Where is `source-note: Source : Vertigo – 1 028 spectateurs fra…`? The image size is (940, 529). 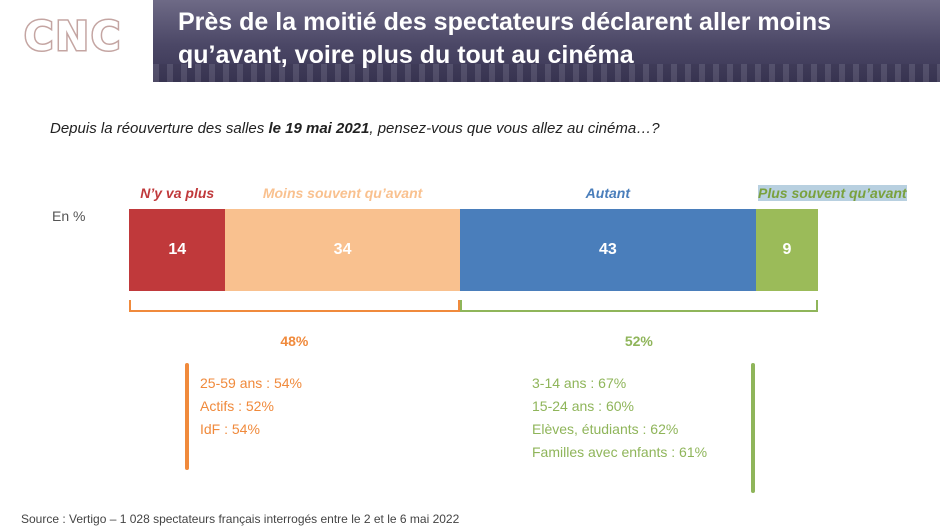 source-note: Source : Vertigo – 1 028 spectateurs fra… is located at coordinates (240, 519).